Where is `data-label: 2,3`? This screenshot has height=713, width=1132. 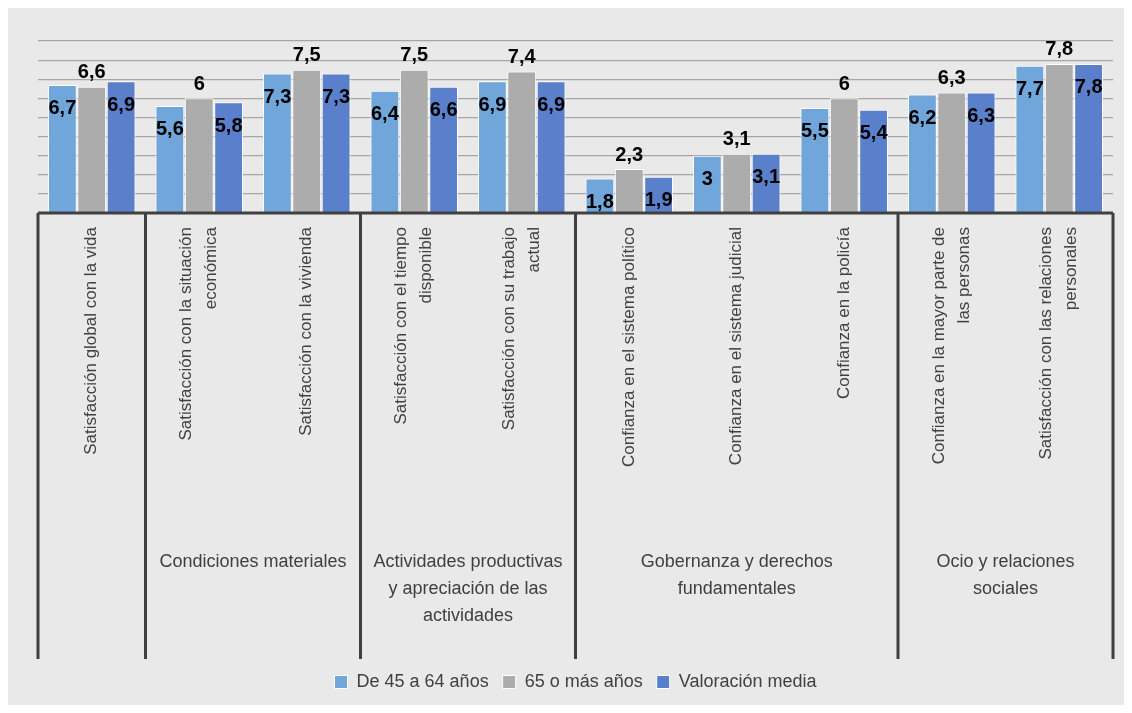
data-label: 2,3 is located at coordinates (629, 153).